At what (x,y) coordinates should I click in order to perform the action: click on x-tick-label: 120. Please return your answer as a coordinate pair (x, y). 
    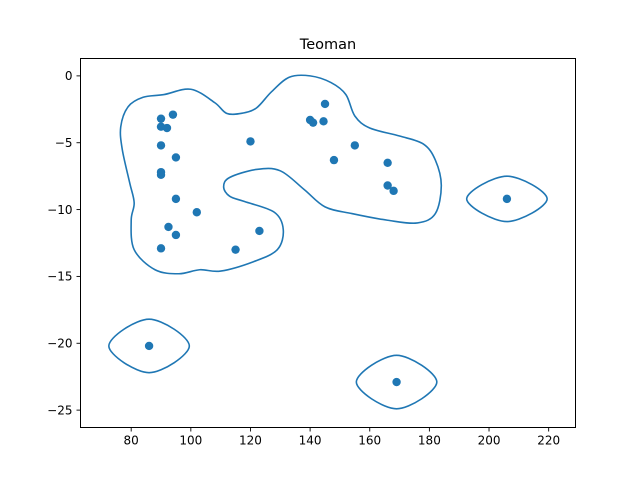
    Looking at the image, I should click on (250, 441).